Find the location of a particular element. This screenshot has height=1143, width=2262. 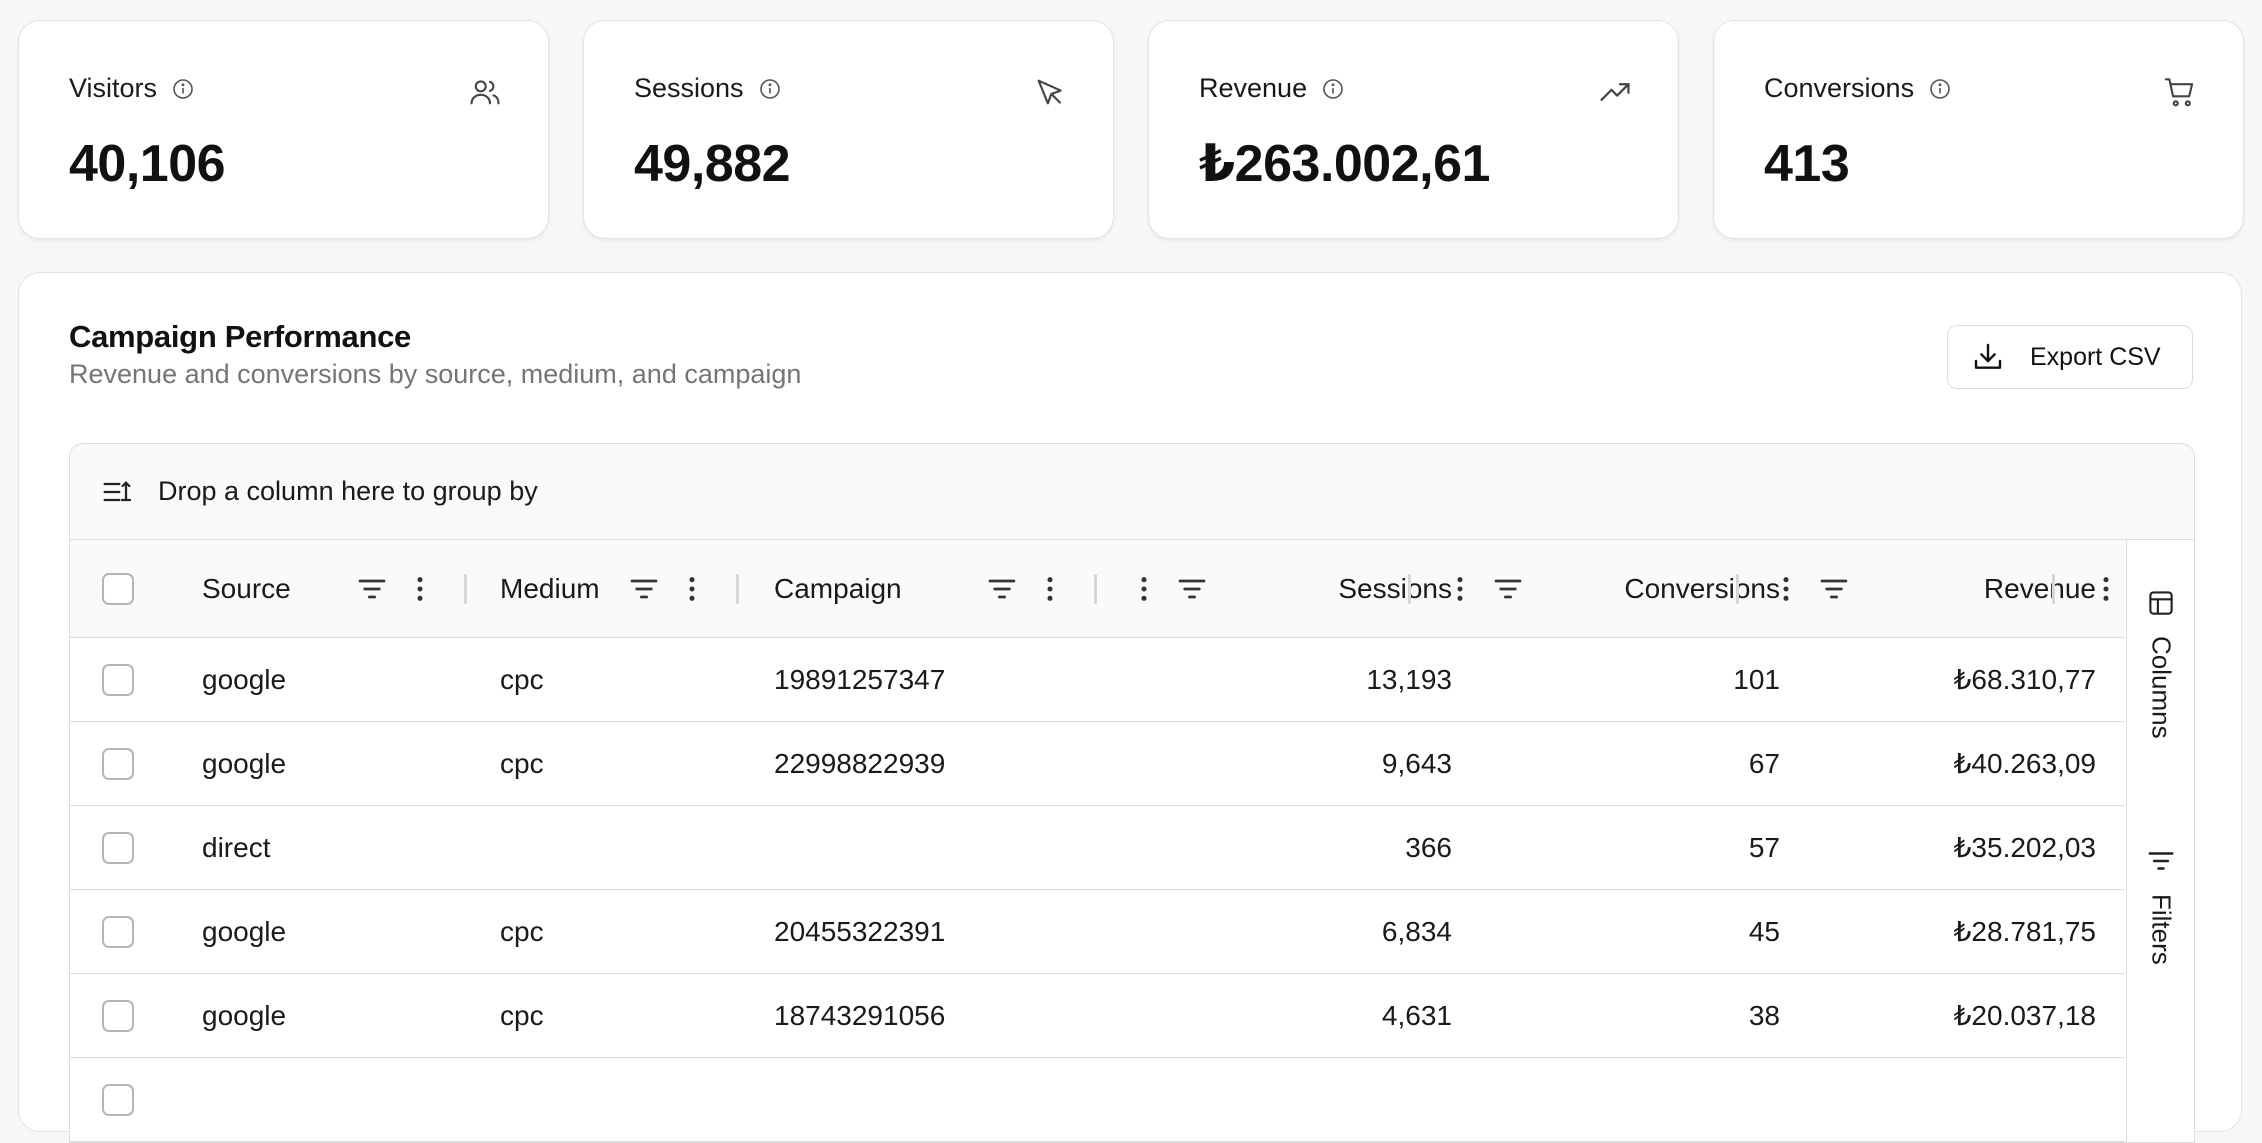

cell-conversions: 67 is located at coordinates (1764, 763).